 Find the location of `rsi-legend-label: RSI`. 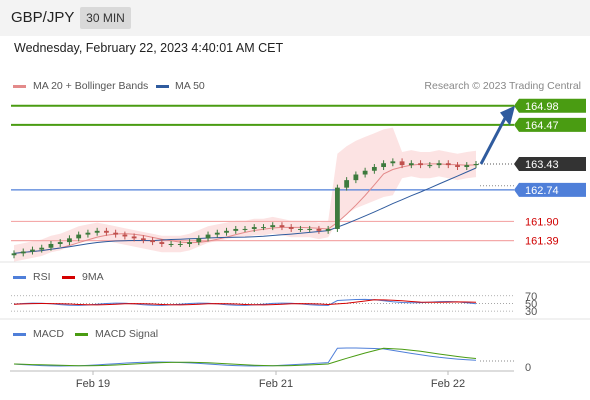

rsi-legend-label: RSI is located at coordinates (42, 277).